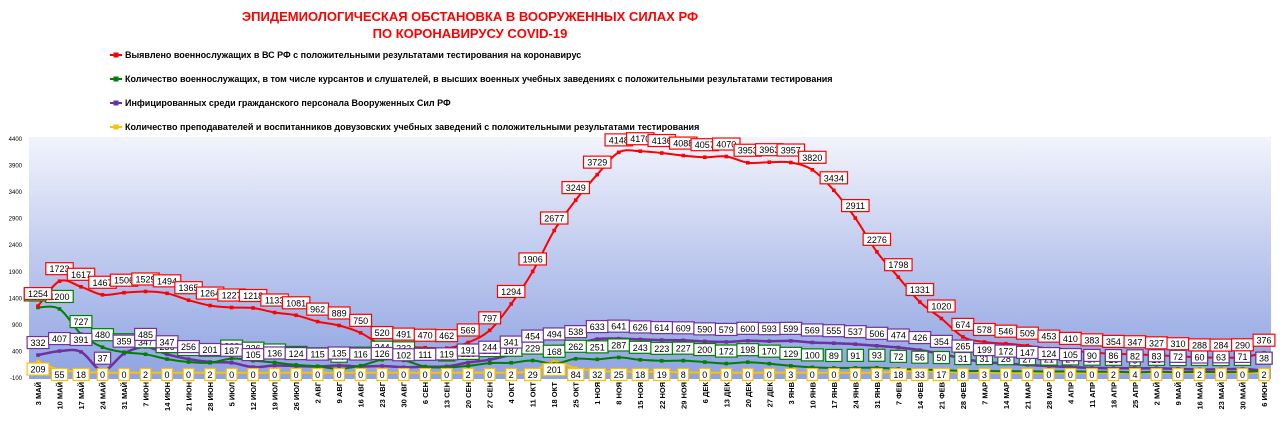  What do you see at coordinates (296, 303) in the screenshot?
I see `data-label-text: 1081` at bounding box center [296, 303].